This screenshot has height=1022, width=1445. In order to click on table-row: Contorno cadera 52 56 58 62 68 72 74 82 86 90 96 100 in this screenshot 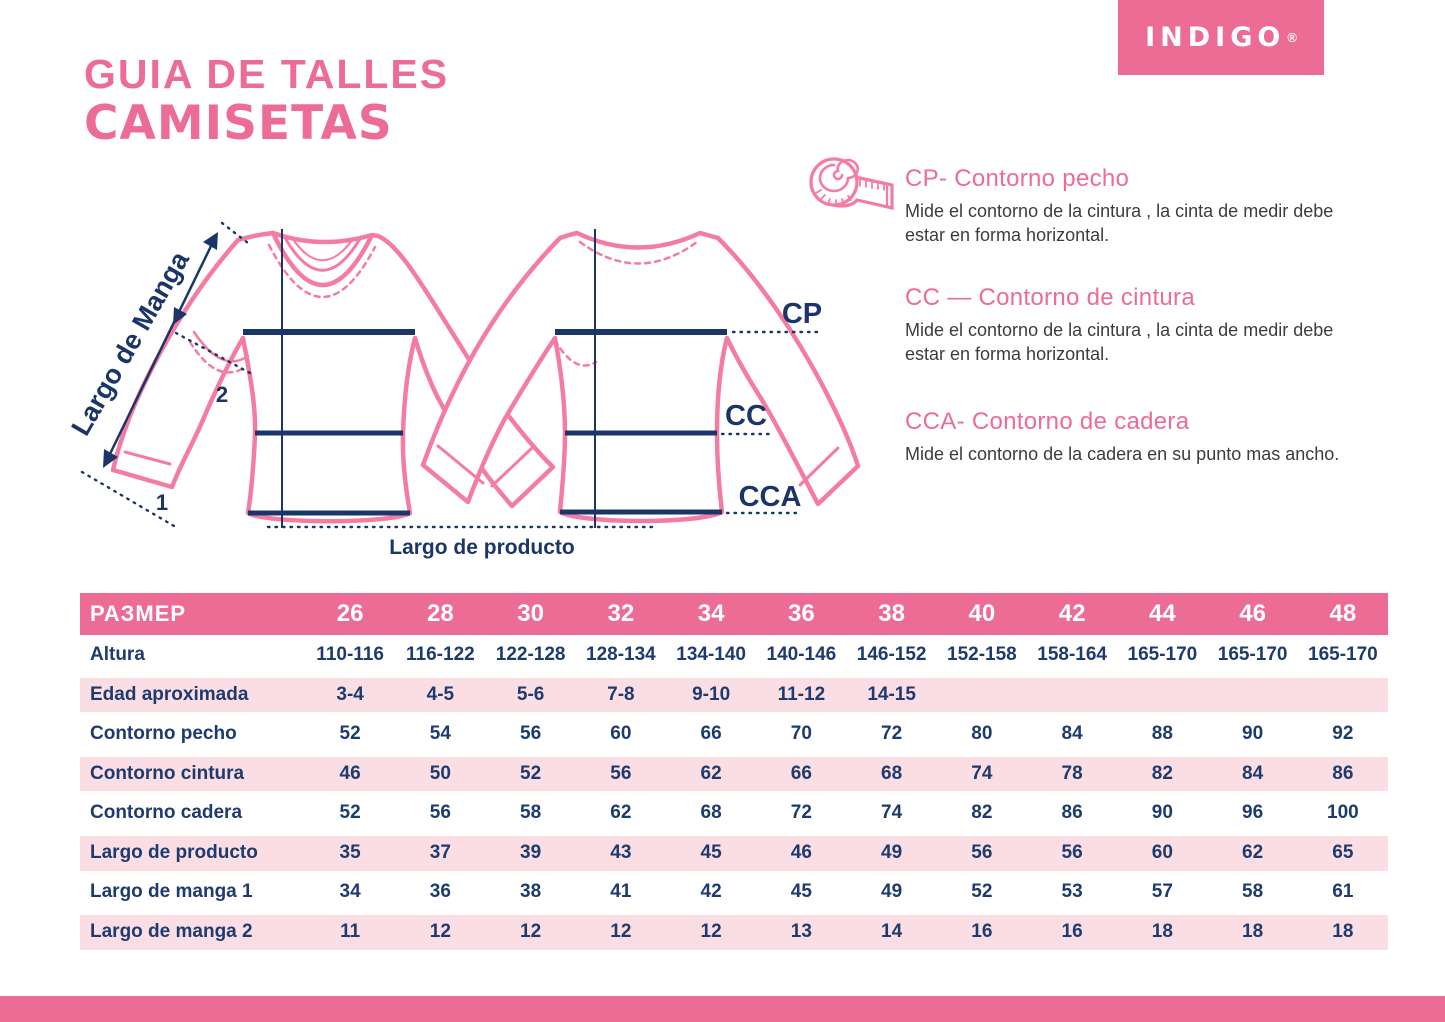, I will do `click(734, 813)`.